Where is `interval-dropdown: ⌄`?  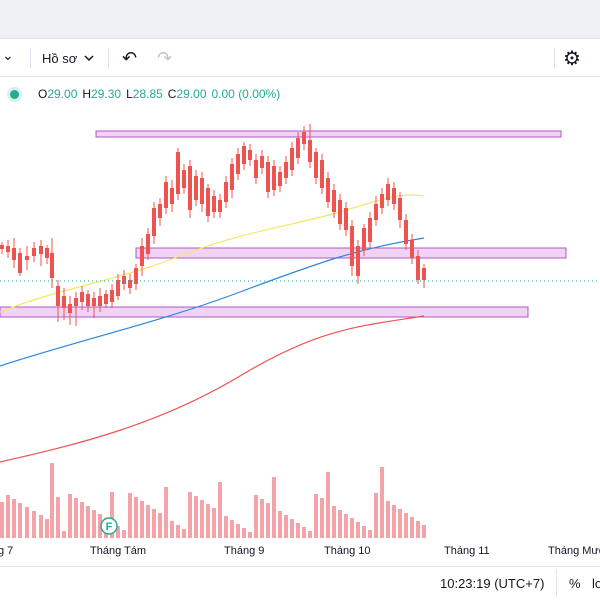 interval-dropdown: ⌄ is located at coordinates (8, 58).